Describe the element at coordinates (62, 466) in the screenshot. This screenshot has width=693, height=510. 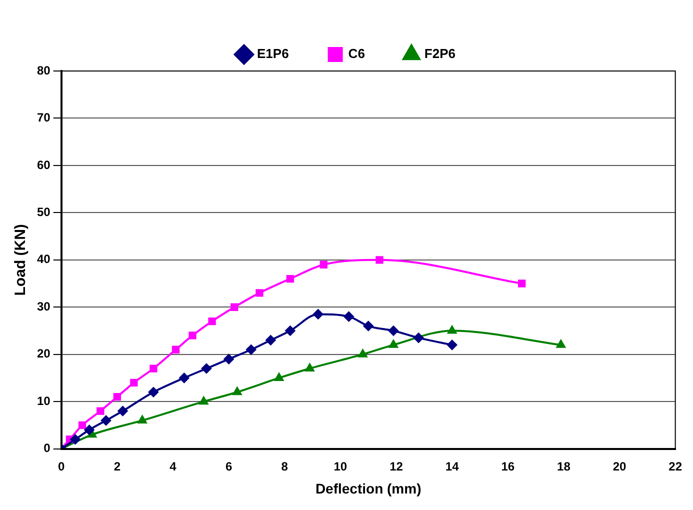
I see `x-tick-label: 0` at that location.